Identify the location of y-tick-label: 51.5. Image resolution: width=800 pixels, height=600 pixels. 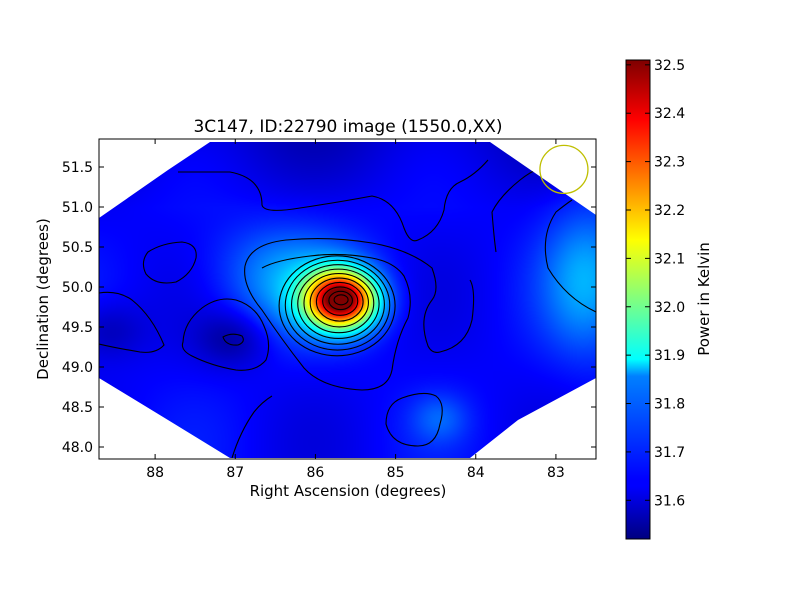
(77, 168).